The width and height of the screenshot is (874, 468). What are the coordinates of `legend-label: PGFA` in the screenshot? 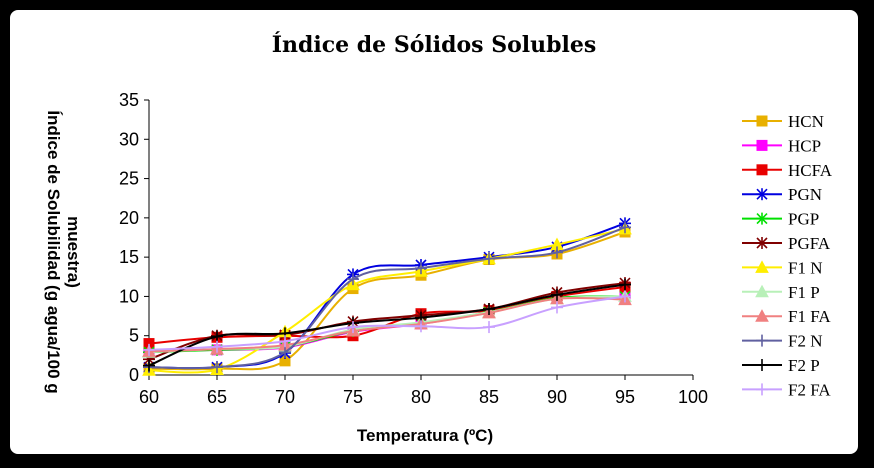 It's located at (809, 243).